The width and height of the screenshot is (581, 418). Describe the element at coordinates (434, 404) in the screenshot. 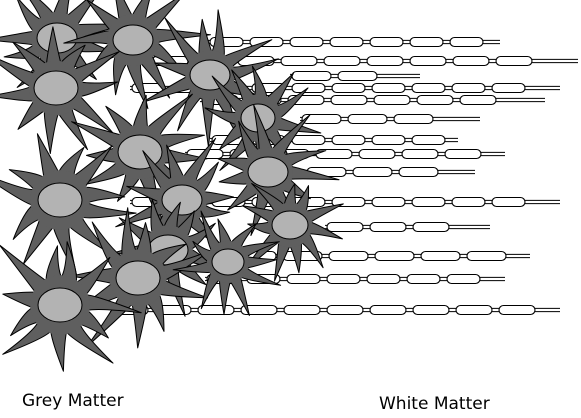

I see `white-matter-label: White Matter` at that location.